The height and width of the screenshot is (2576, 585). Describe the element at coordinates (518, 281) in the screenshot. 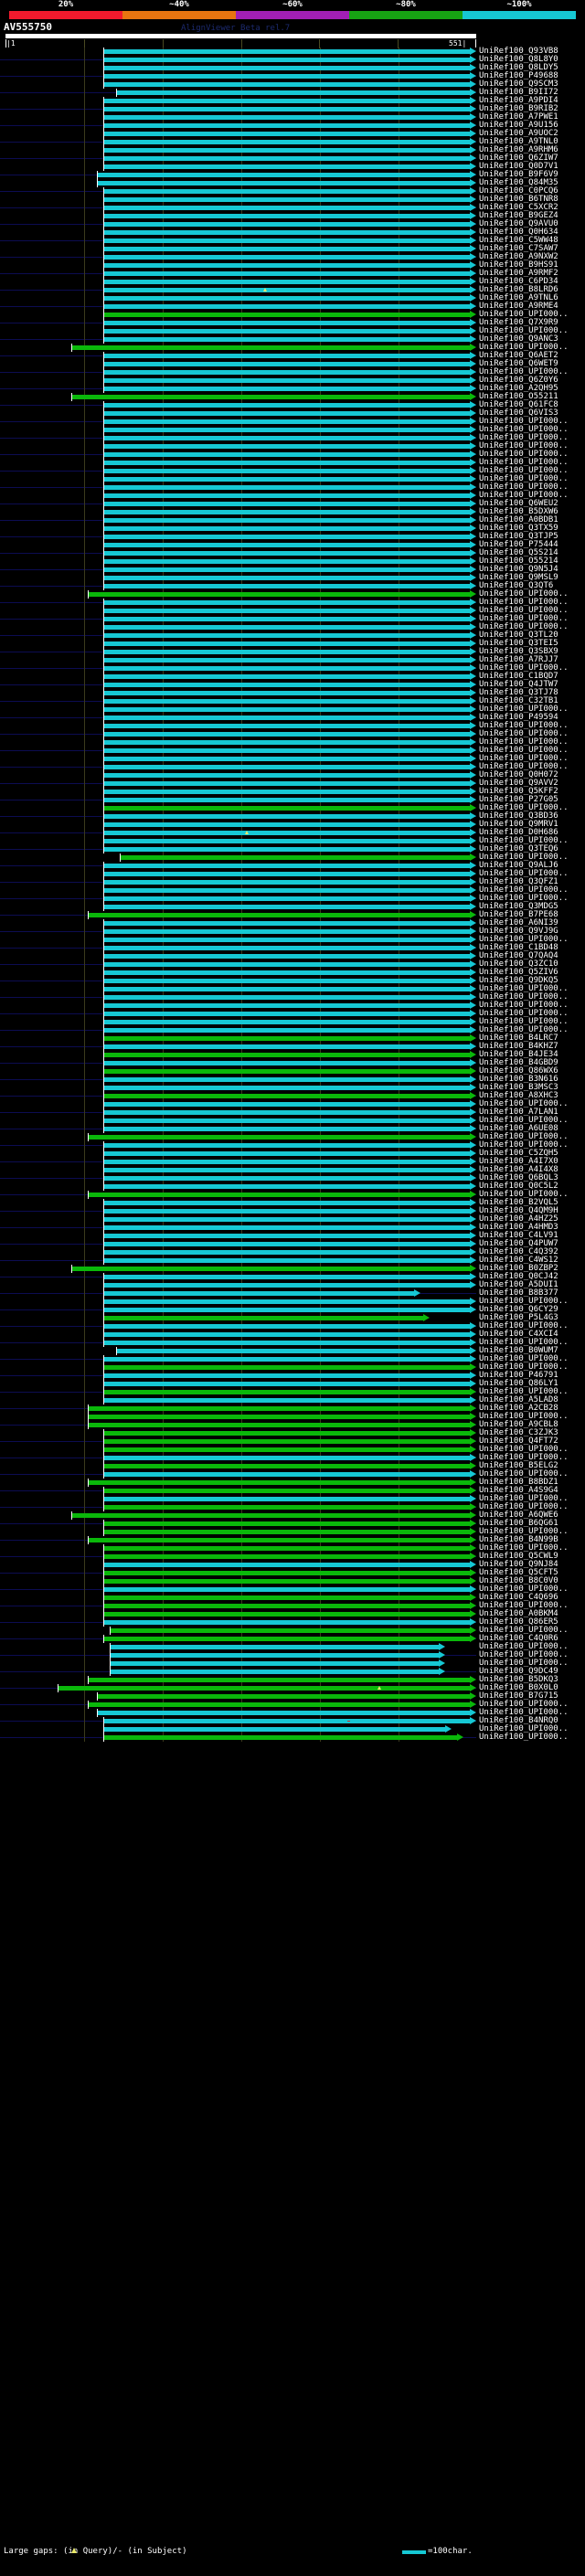

I see `alignment-hit-label: UniRef100_C6PD34` at that location.